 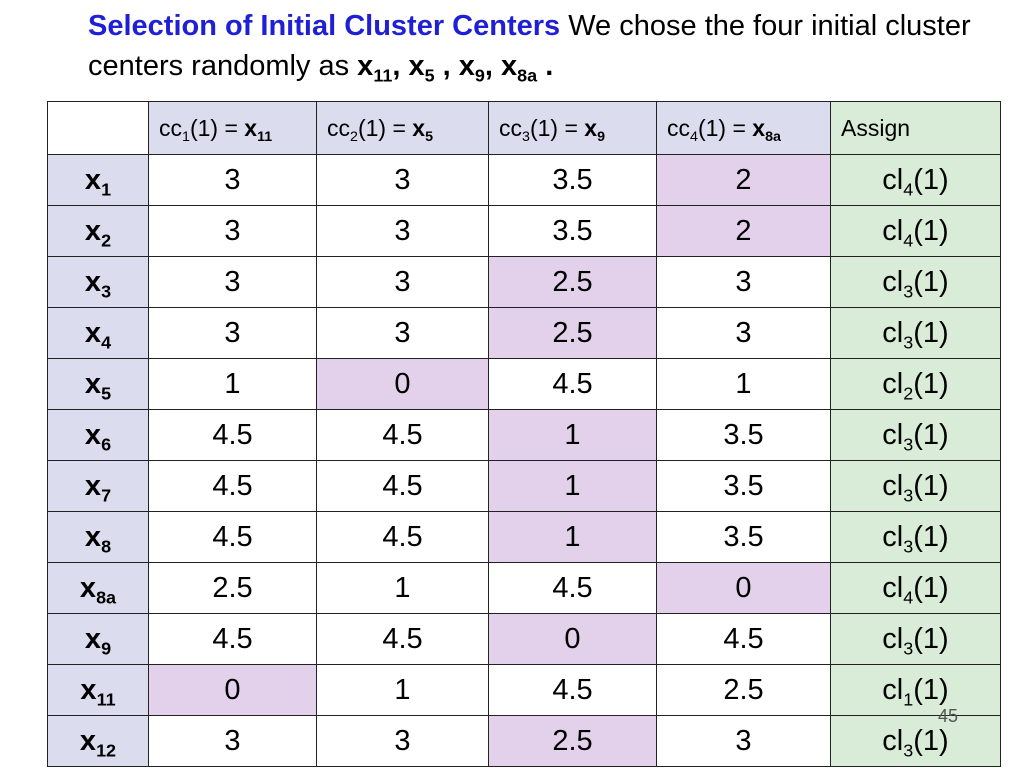 I want to click on table-row: x8a 2.5 1 4.5 0 cl4(1), so click(x=524, y=588).